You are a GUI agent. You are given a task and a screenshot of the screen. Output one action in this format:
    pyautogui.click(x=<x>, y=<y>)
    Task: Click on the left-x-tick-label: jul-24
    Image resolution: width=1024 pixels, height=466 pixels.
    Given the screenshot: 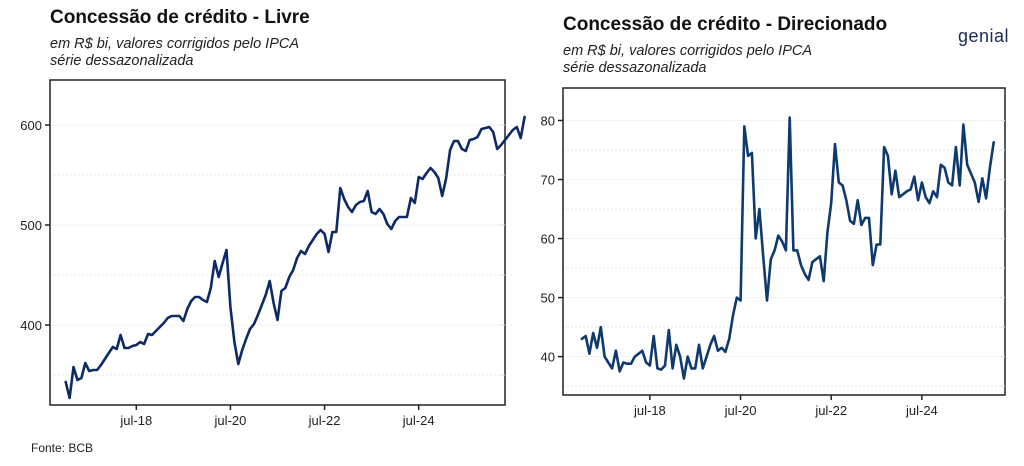 What is the action you would take?
    pyautogui.click(x=418, y=420)
    